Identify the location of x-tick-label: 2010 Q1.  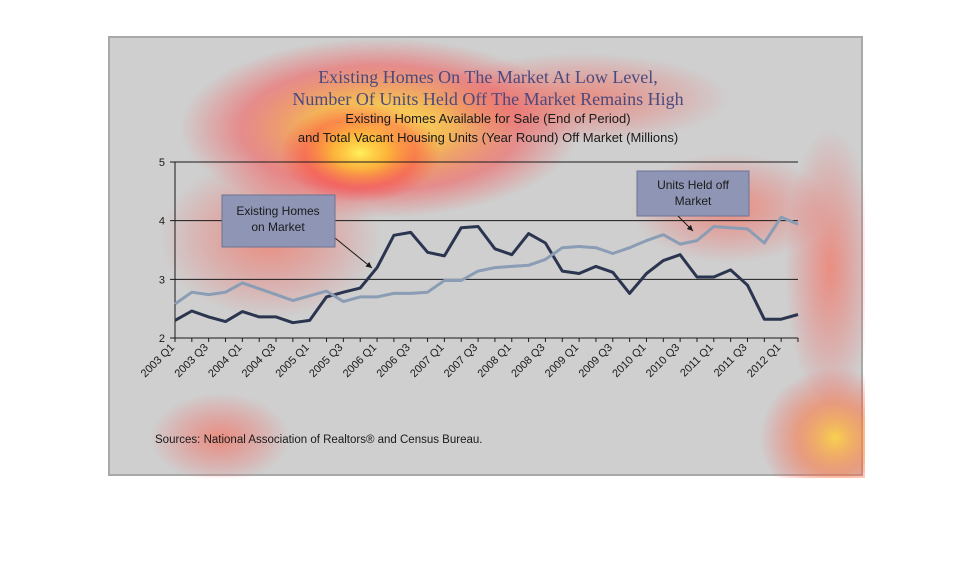
(629, 361).